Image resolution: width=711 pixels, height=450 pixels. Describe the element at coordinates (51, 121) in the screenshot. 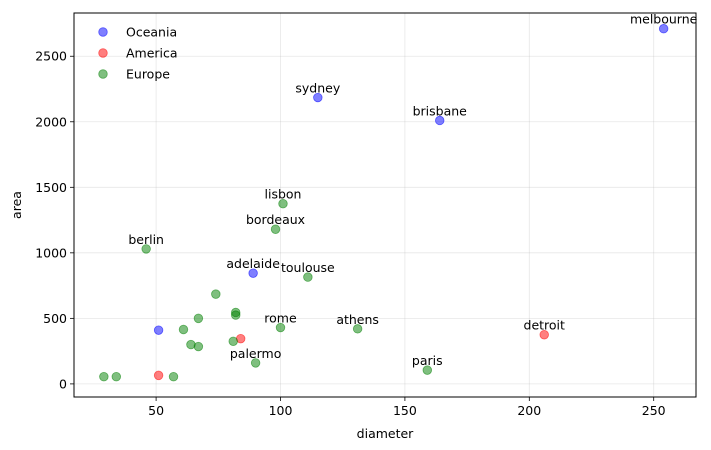

I see `y-tick-label: 2000` at that location.